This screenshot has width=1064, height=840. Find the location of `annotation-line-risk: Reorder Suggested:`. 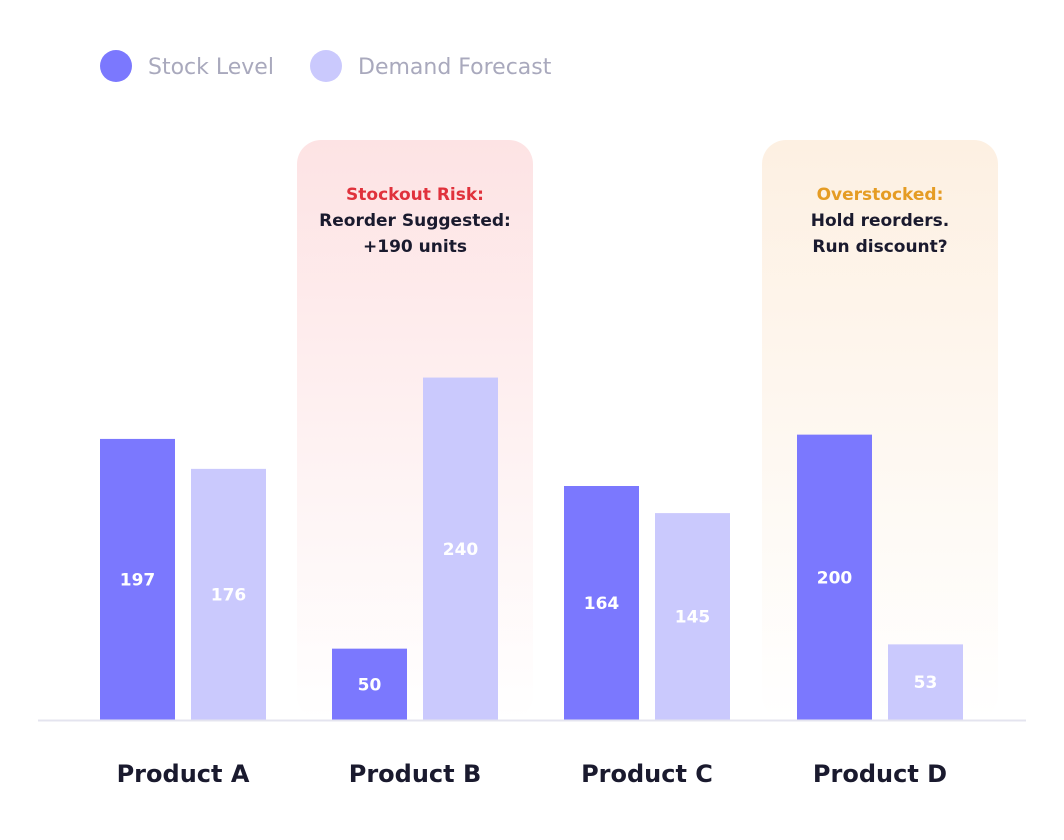

annotation-line-risk: Reorder Suggested: is located at coordinates (415, 221).